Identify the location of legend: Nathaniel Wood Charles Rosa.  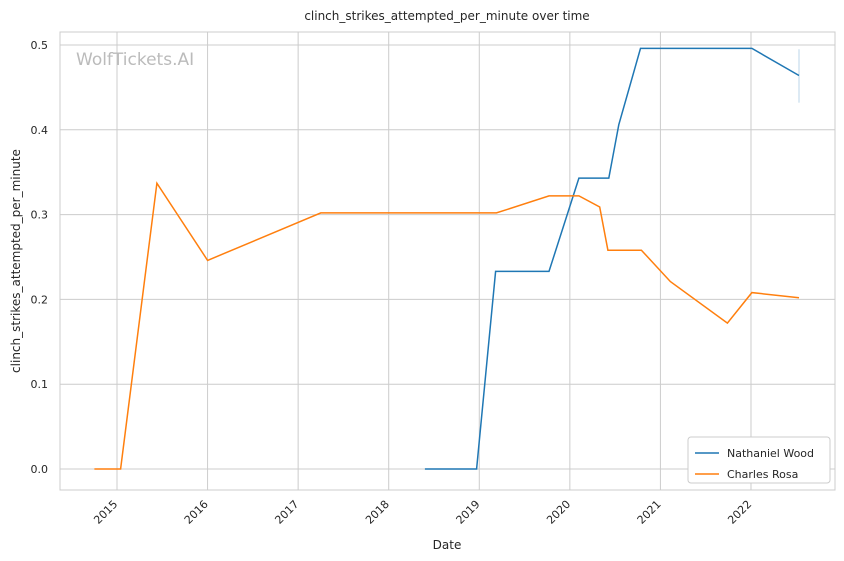
(759, 460).